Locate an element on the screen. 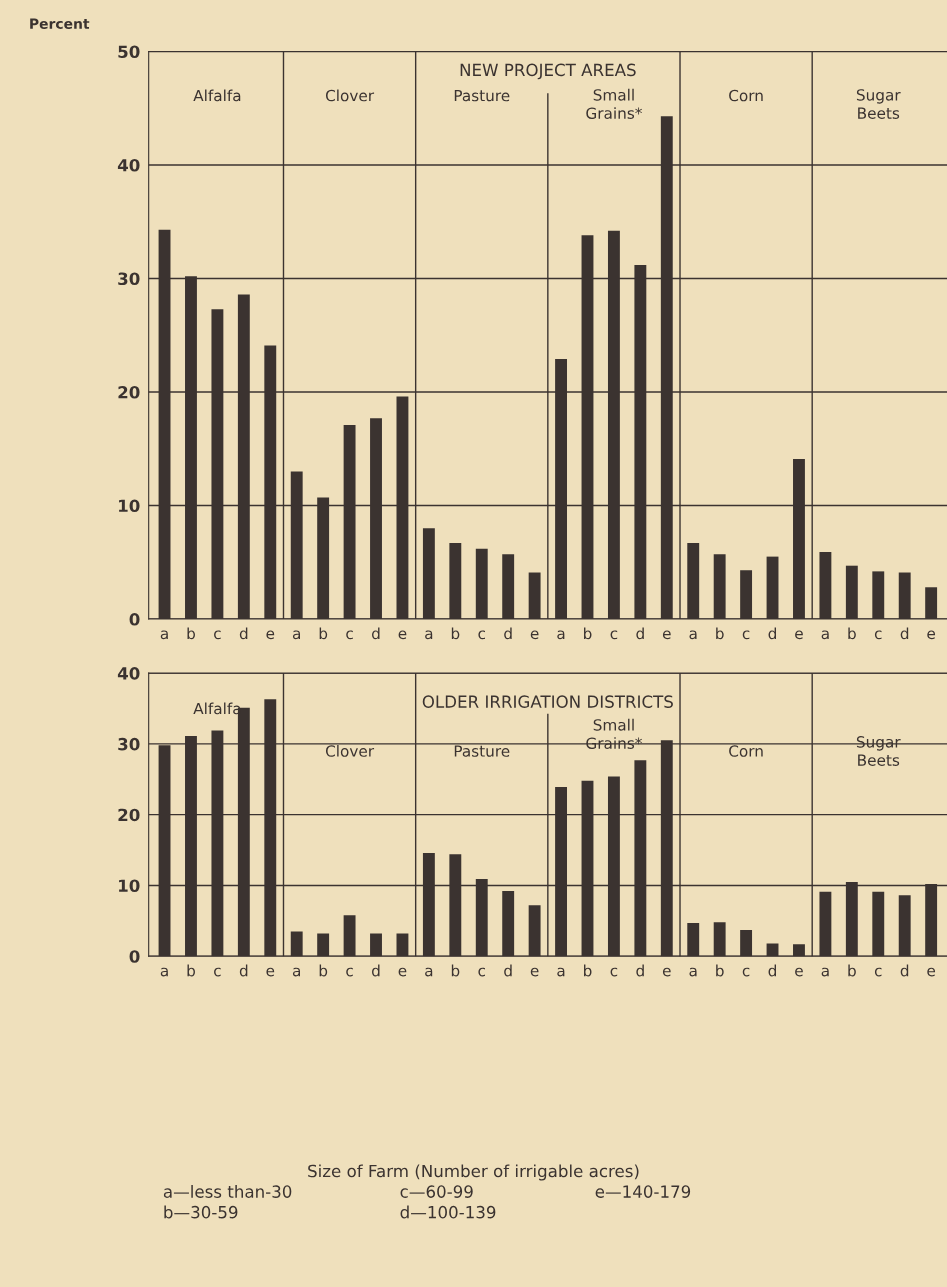 This screenshot has height=1287, width=947. y-axis-title: Percent is located at coordinates (60, 23).